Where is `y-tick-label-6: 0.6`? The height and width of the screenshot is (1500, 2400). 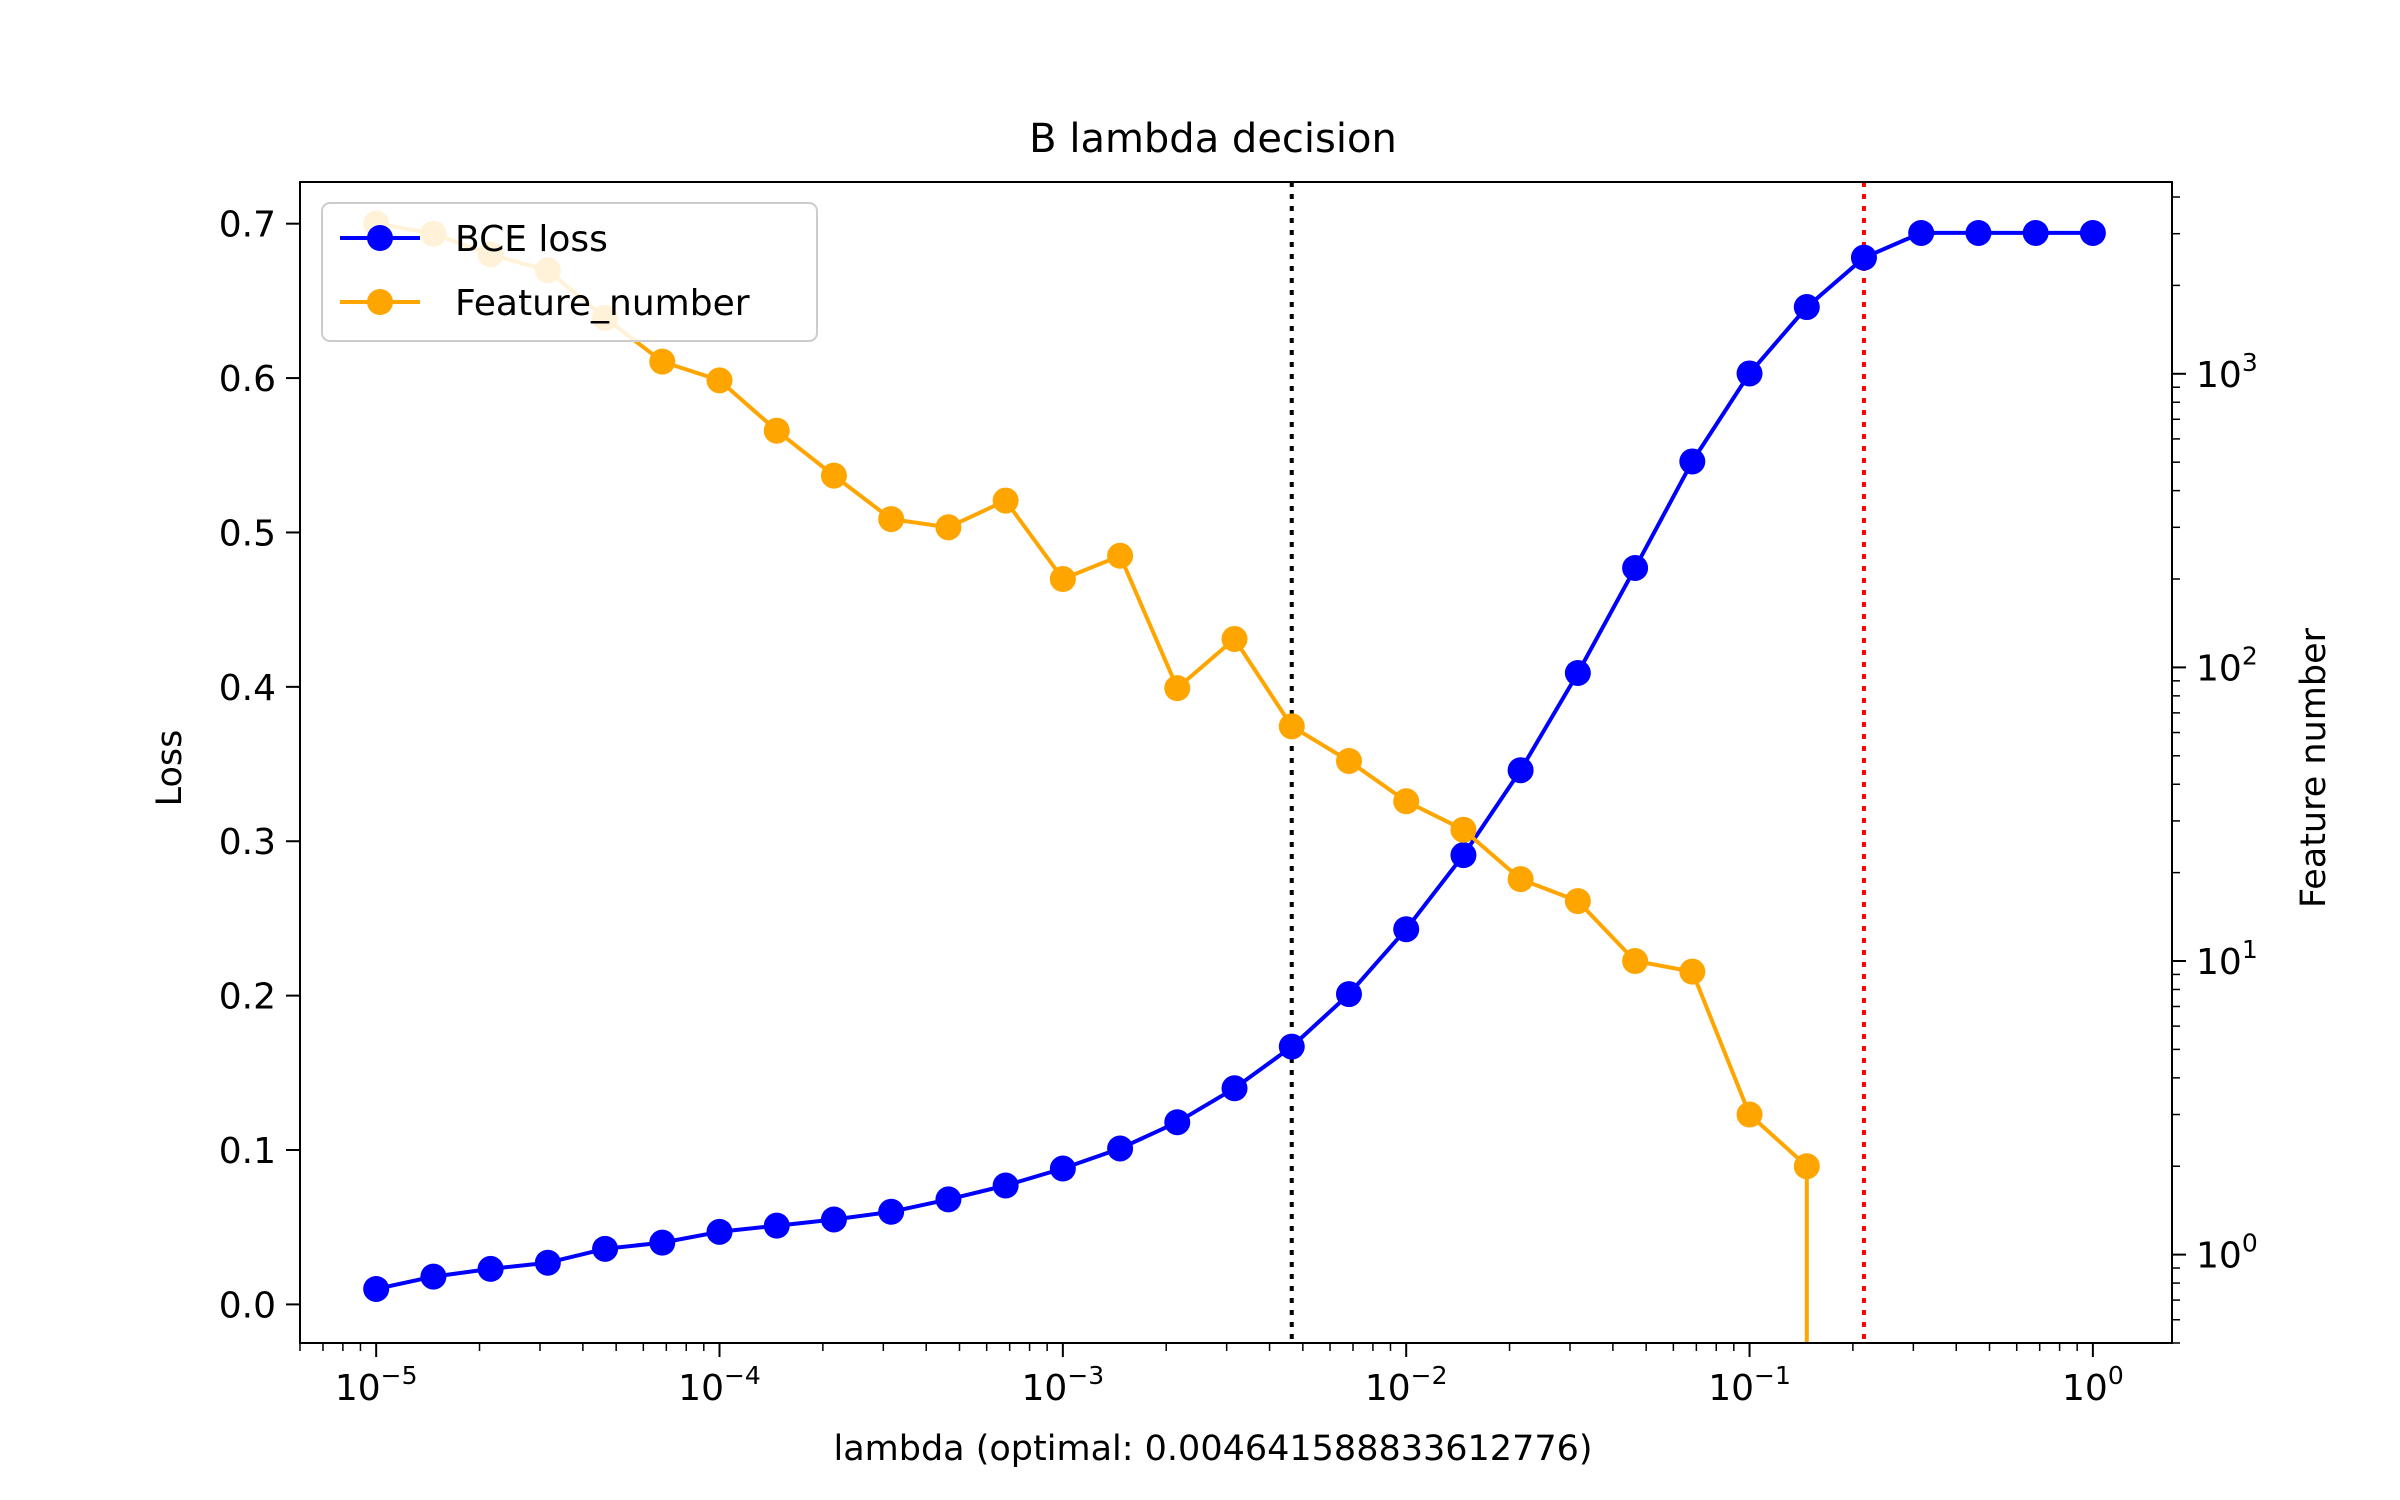 y-tick-label-6: 0.6 is located at coordinates (247, 379).